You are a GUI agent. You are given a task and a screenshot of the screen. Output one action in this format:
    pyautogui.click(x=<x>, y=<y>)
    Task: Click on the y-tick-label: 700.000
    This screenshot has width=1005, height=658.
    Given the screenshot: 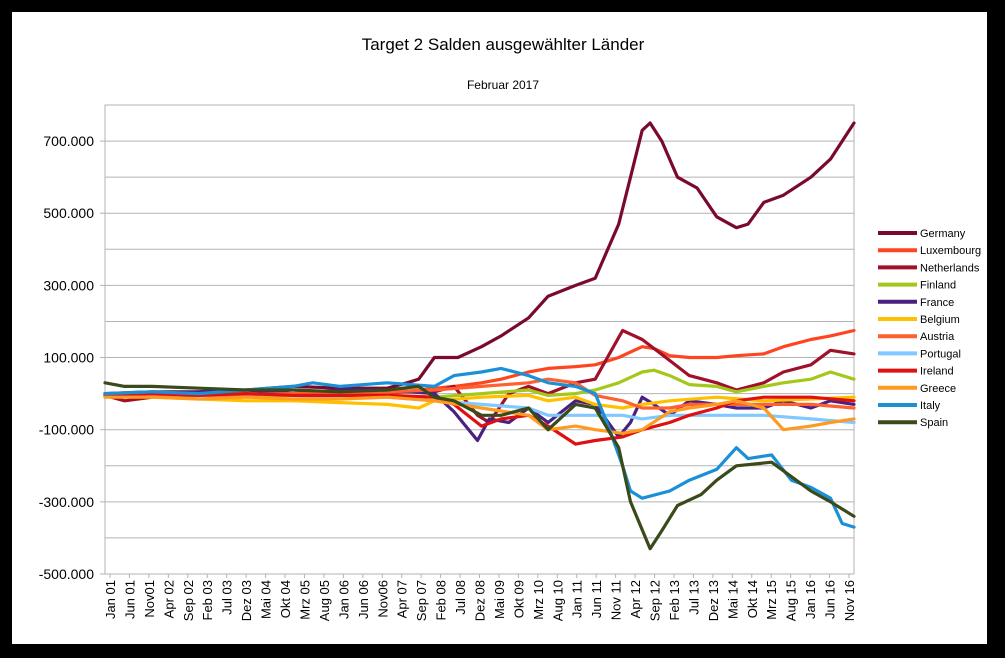 What is the action you would take?
    pyautogui.click(x=68, y=141)
    